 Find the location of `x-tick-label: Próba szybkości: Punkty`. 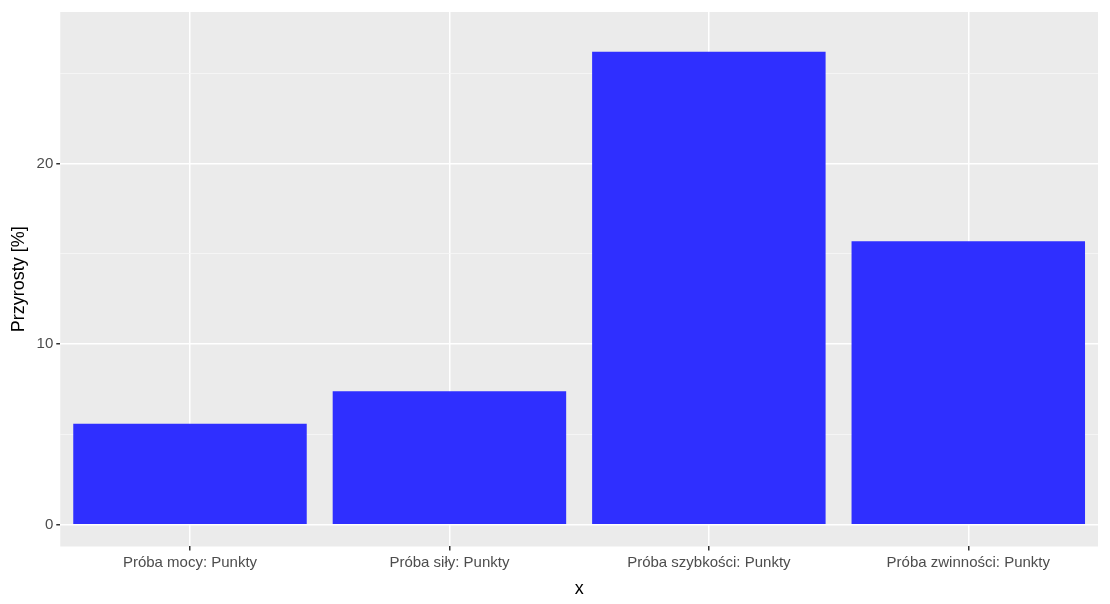

x-tick-label: Próba szybkości: Punkty is located at coordinates (709, 561).